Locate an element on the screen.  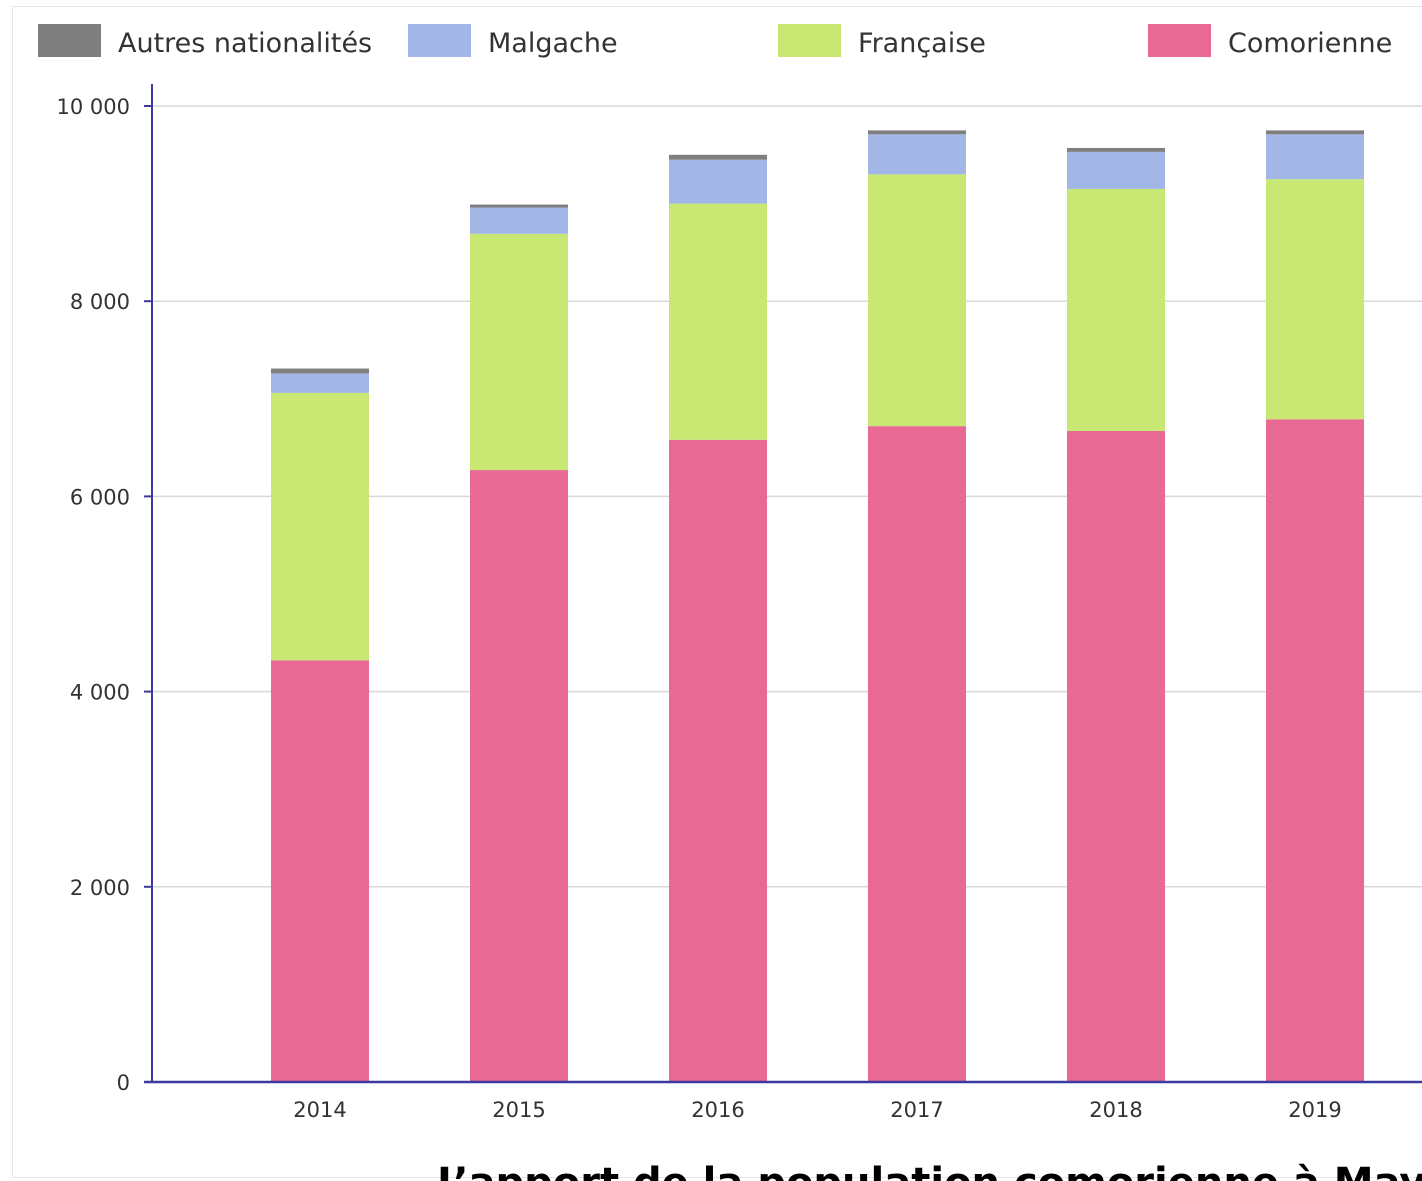
y-tick-label: 10 000 is located at coordinates (93, 107).